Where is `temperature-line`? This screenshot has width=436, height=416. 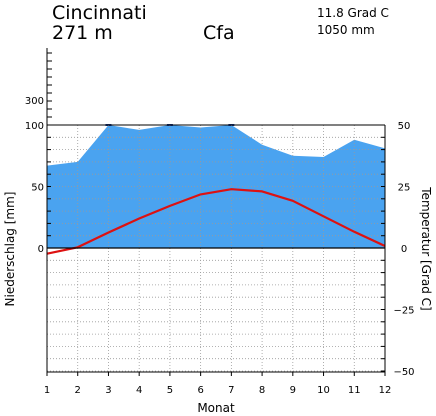
temperature-line is located at coordinates (216, 221).